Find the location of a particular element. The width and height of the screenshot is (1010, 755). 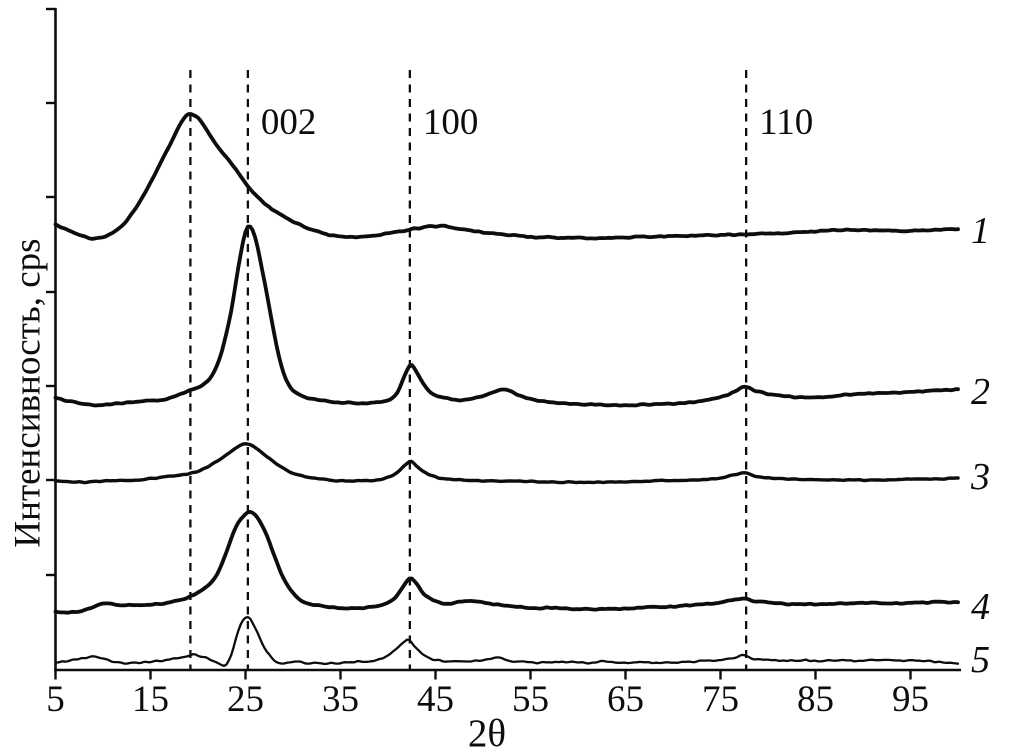

x-tick-label: 45 is located at coordinates (435, 699).